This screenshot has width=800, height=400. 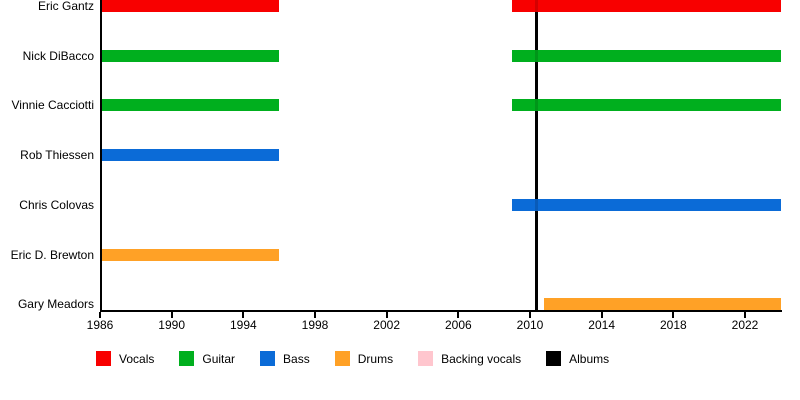 I want to click on member-label: Rob Thiessen, so click(x=57, y=155).